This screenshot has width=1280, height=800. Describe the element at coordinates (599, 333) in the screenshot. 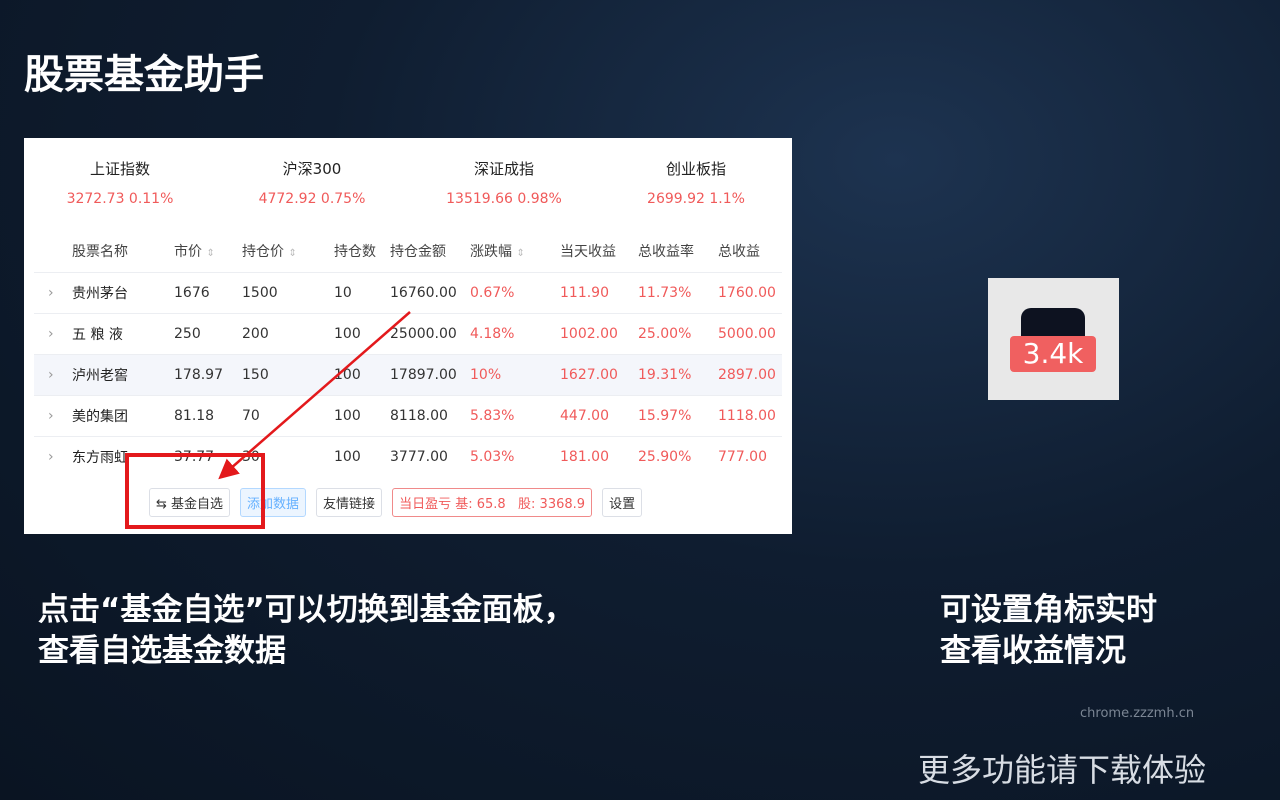

I see `table-cell: 1002.00` at that location.